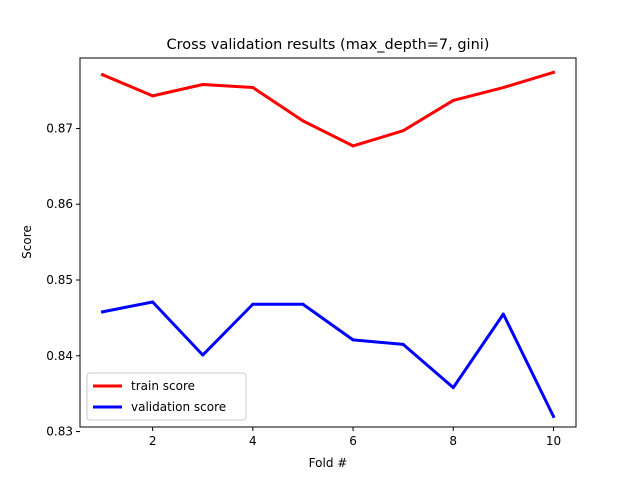 This screenshot has height=480, width=640. What do you see at coordinates (253, 441) in the screenshot?
I see `x-tick-label: 4` at bounding box center [253, 441].